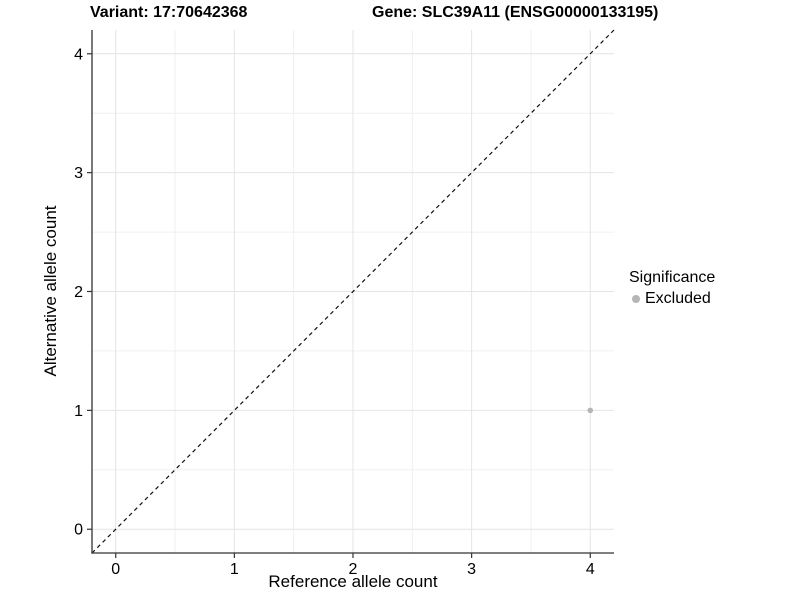 The height and width of the screenshot is (600, 800). What do you see at coordinates (590, 569) in the screenshot?
I see `x-tick-label: 4` at bounding box center [590, 569].